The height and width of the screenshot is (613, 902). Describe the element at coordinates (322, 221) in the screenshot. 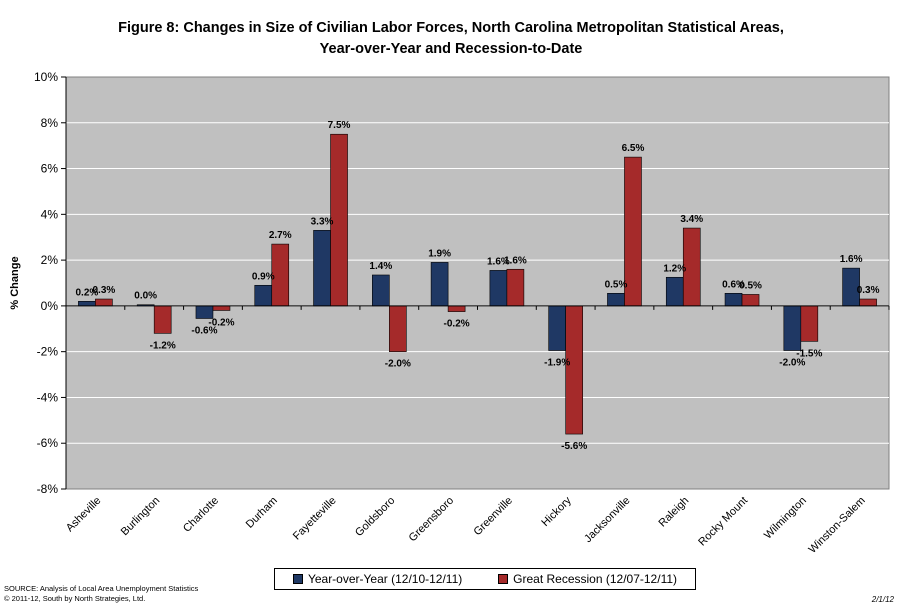

I see `data-label-yoy: 3.3%` at that location.